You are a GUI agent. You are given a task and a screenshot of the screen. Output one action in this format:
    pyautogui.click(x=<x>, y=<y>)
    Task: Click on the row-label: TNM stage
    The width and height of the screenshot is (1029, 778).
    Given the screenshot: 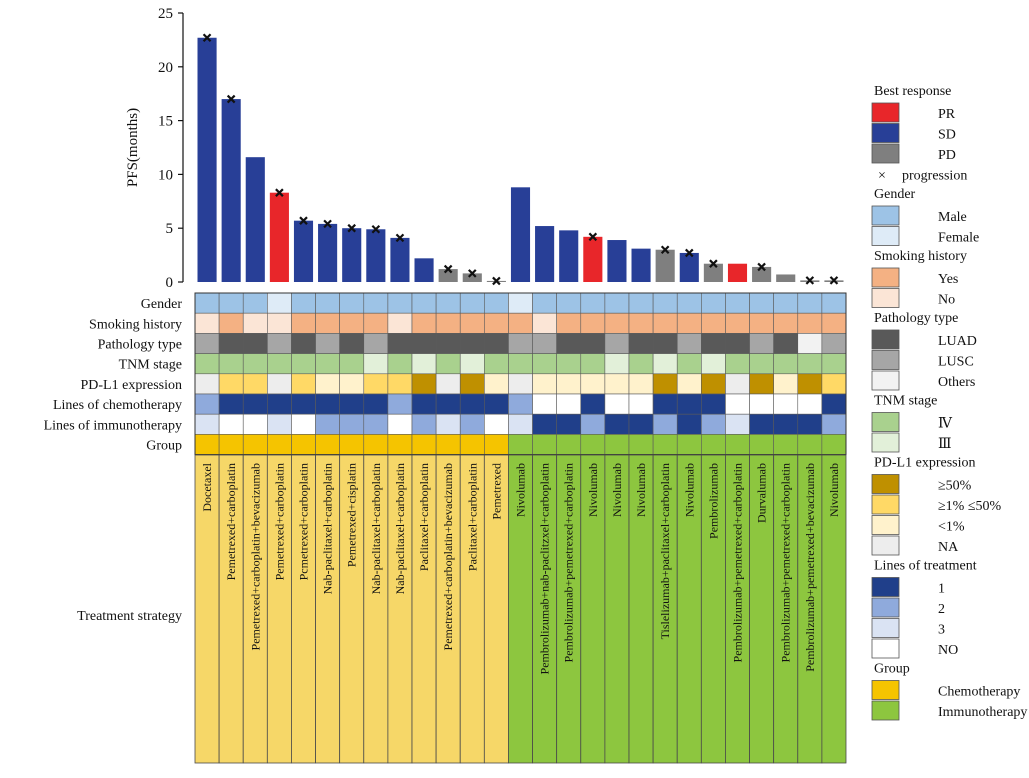 What is the action you would take?
    pyautogui.click(x=150, y=365)
    